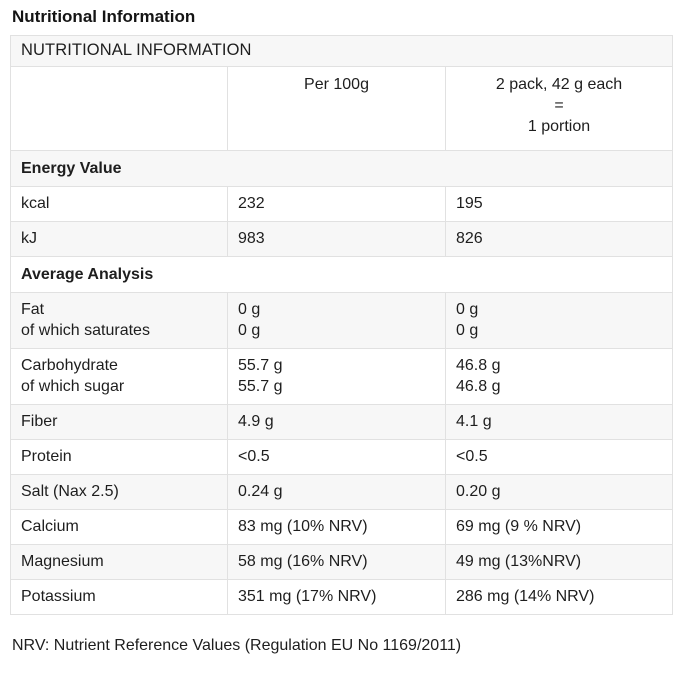 The width and height of the screenshot is (685, 676). What do you see at coordinates (559, 492) in the screenshot?
I see `value-portion: 0.20 g` at bounding box center [559, 492].